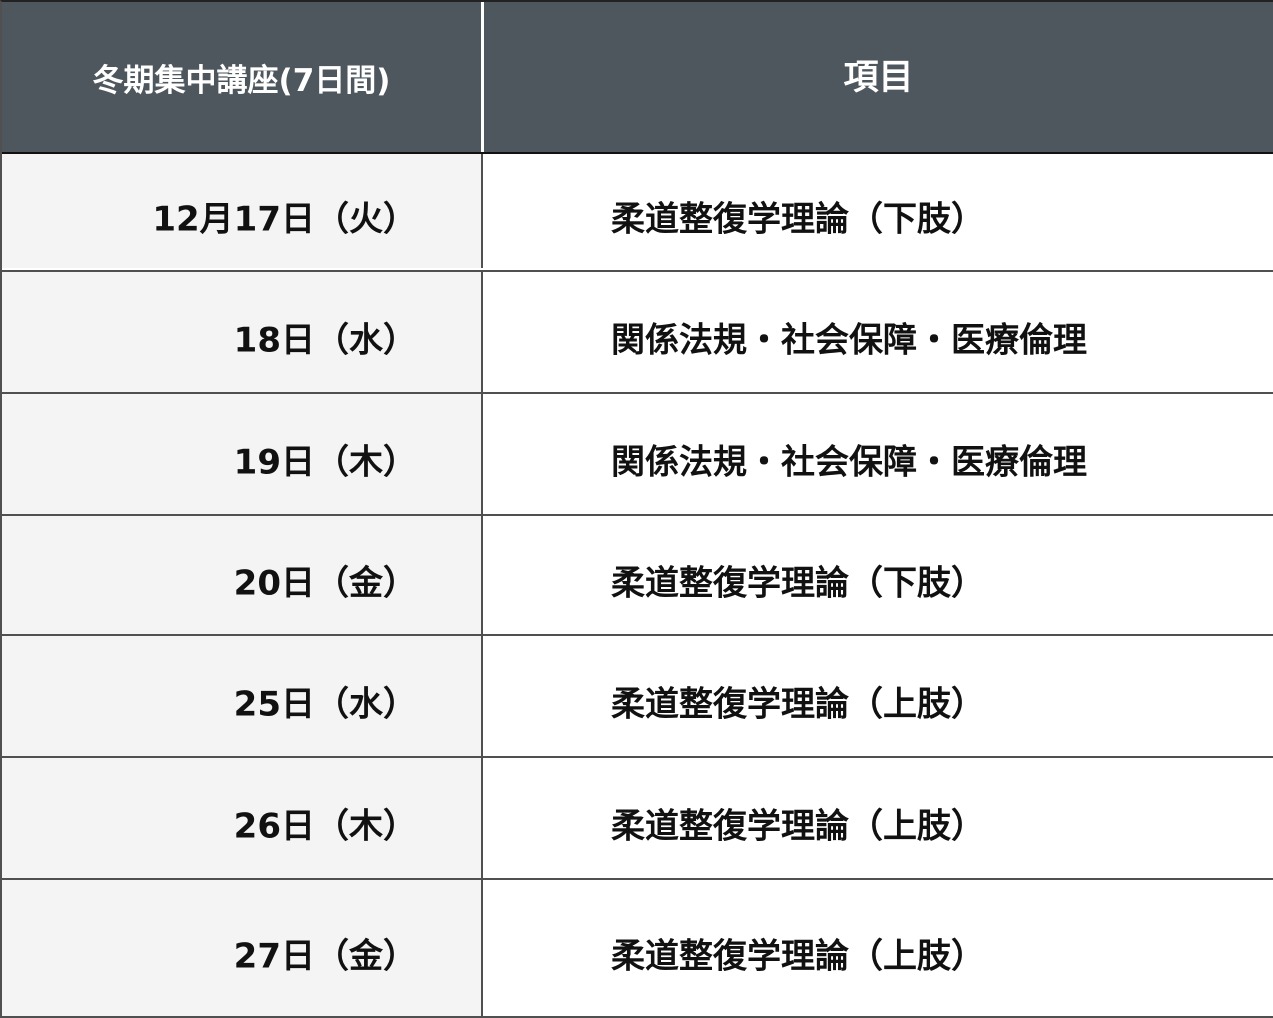  Describe the element at coordinates (241, 80) in the screenshot. I see `header-course: 冬期集中講座(7日間)` at that location.